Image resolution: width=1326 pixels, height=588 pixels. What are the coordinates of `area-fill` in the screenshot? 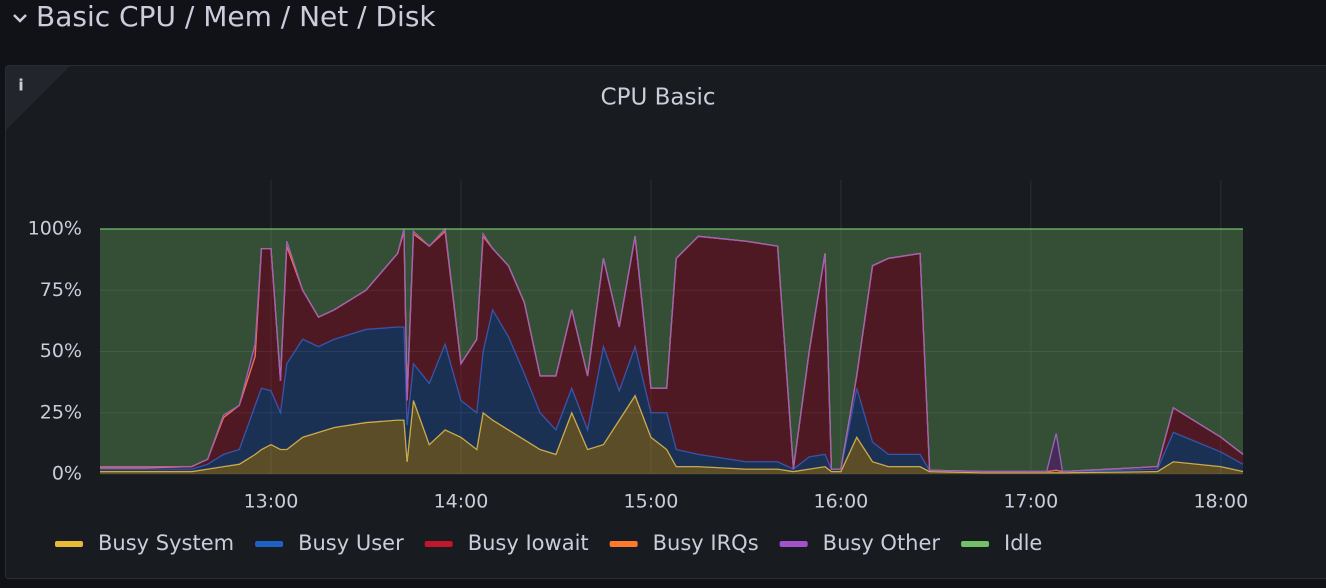 It's located at (671, 434).